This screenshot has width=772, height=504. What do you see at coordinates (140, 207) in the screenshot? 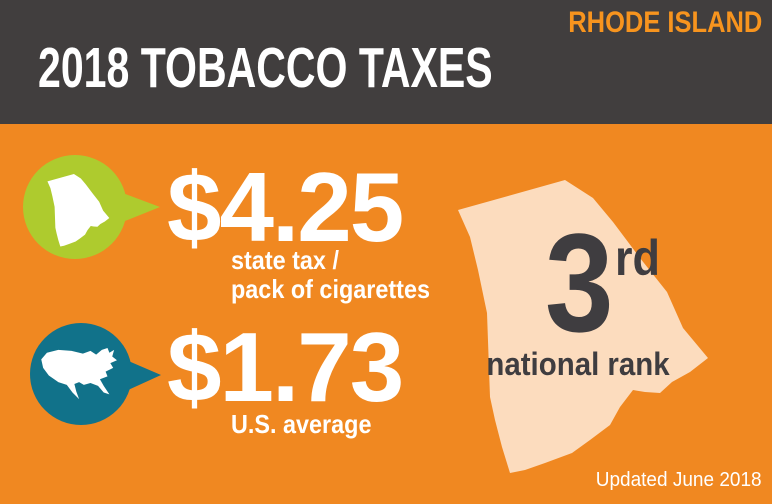
I see `green-bubble-pointer-icon` at bounding box center [140, 207].